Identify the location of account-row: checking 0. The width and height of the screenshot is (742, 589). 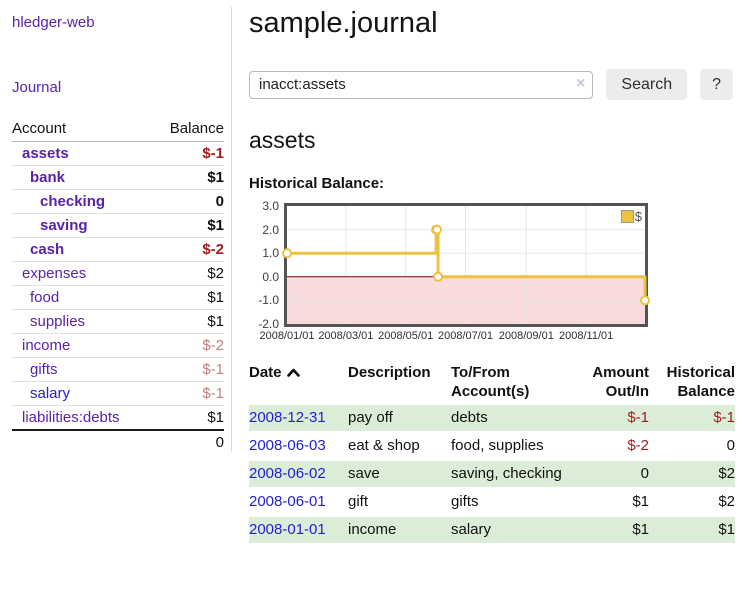
(118, 201).